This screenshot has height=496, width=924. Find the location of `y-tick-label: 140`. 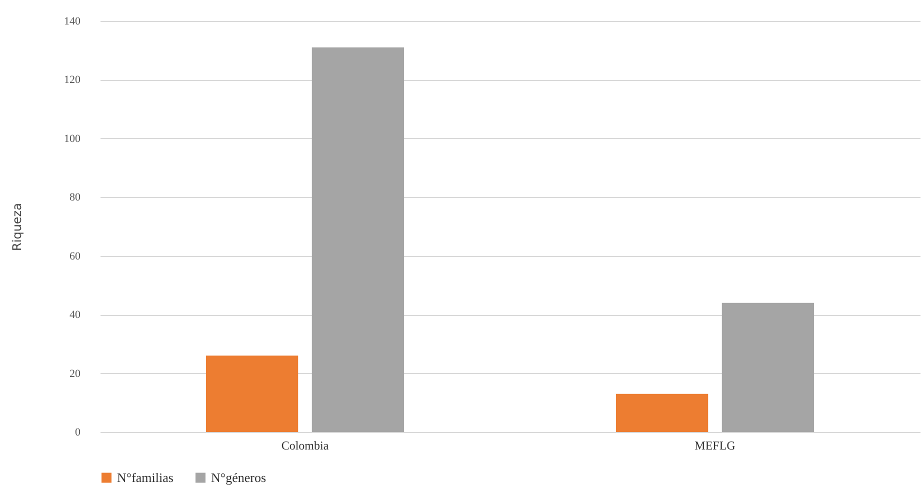

y-tick-label: 140 is located at coordinates (72, 22).